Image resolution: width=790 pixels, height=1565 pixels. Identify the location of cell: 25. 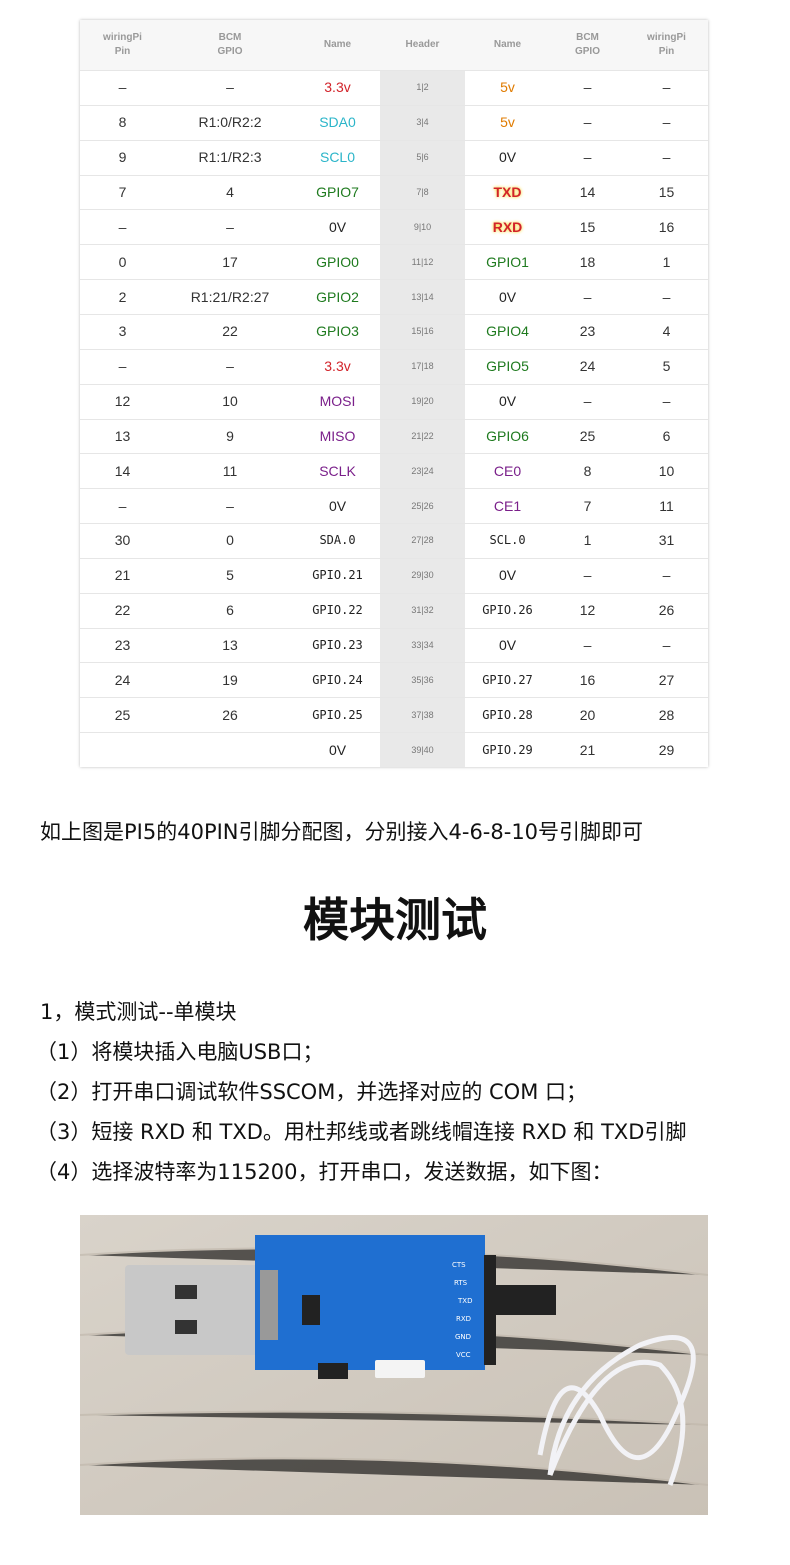
(587, 435).